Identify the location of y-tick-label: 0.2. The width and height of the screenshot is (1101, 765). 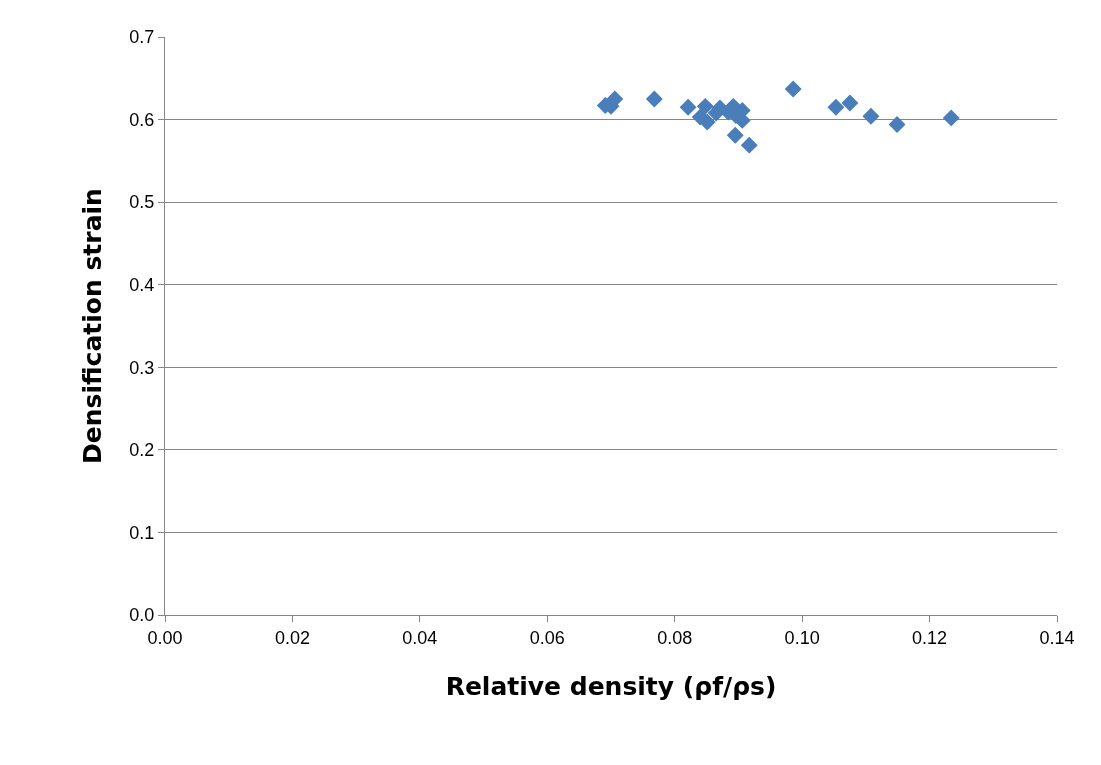
(142, 450).